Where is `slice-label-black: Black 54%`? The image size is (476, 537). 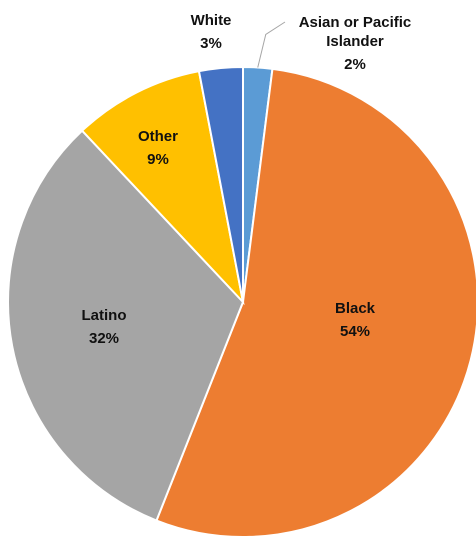
slice-label-black: Black 54% is located at coordinates (355, 320).